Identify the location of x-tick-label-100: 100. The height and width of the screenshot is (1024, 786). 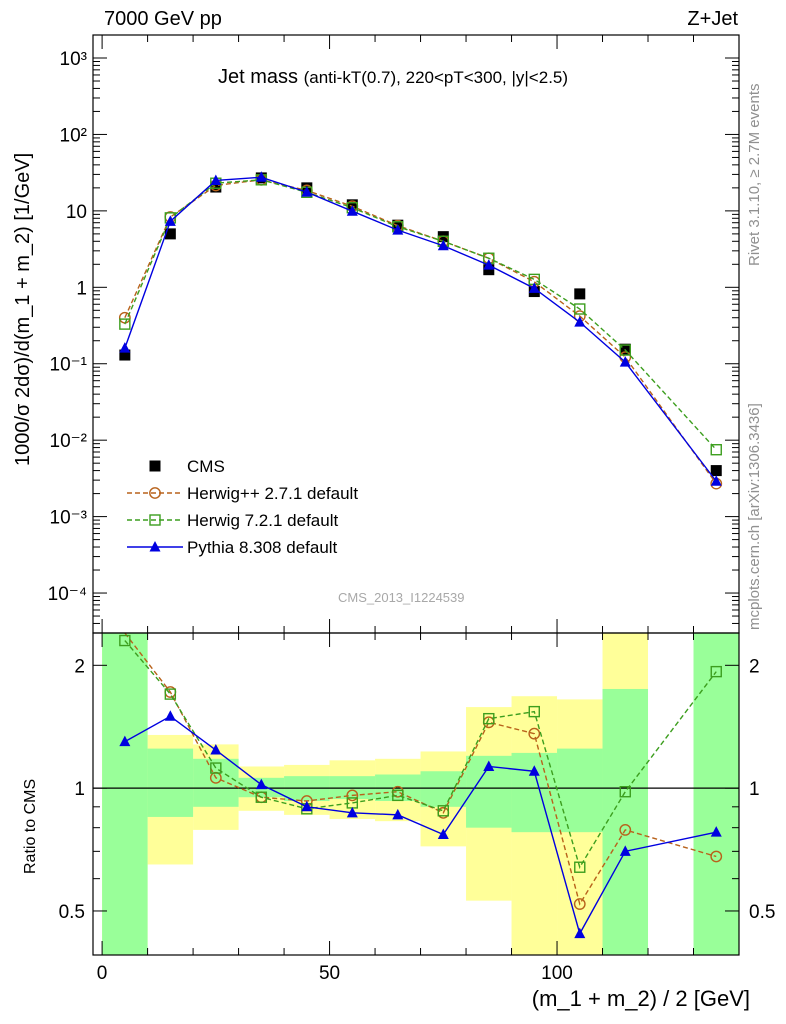
(557, 973).